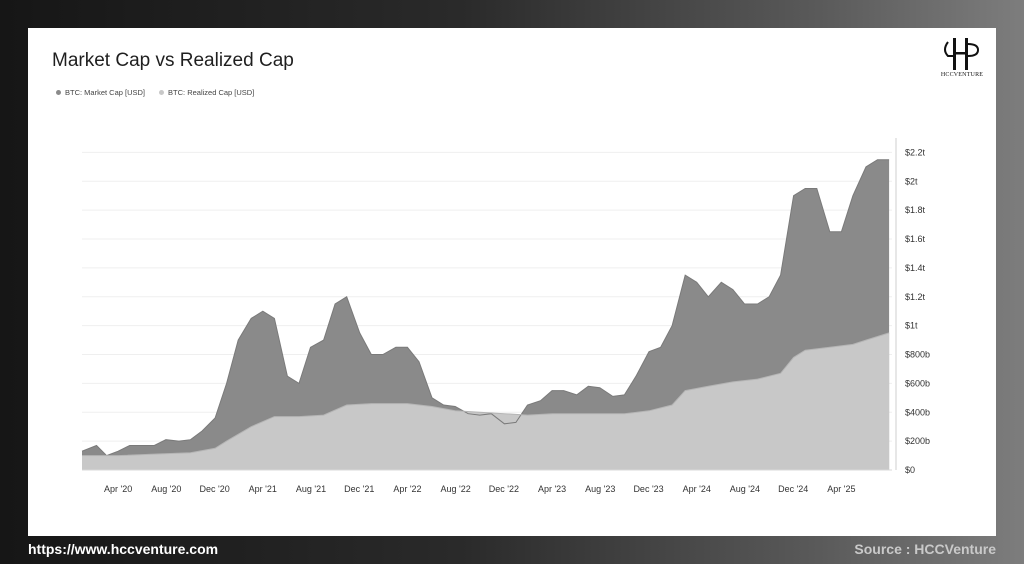 The height and width of the screenshot is (564, 1024). I want to click on source-credit: Source : HCCVenture, so click(925, 549).